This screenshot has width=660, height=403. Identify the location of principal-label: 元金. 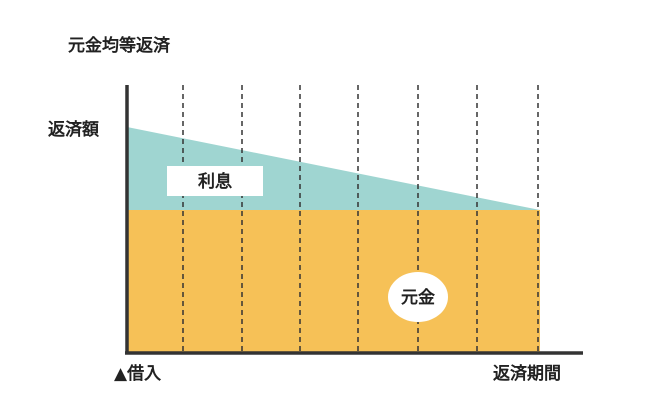
(418, 297).